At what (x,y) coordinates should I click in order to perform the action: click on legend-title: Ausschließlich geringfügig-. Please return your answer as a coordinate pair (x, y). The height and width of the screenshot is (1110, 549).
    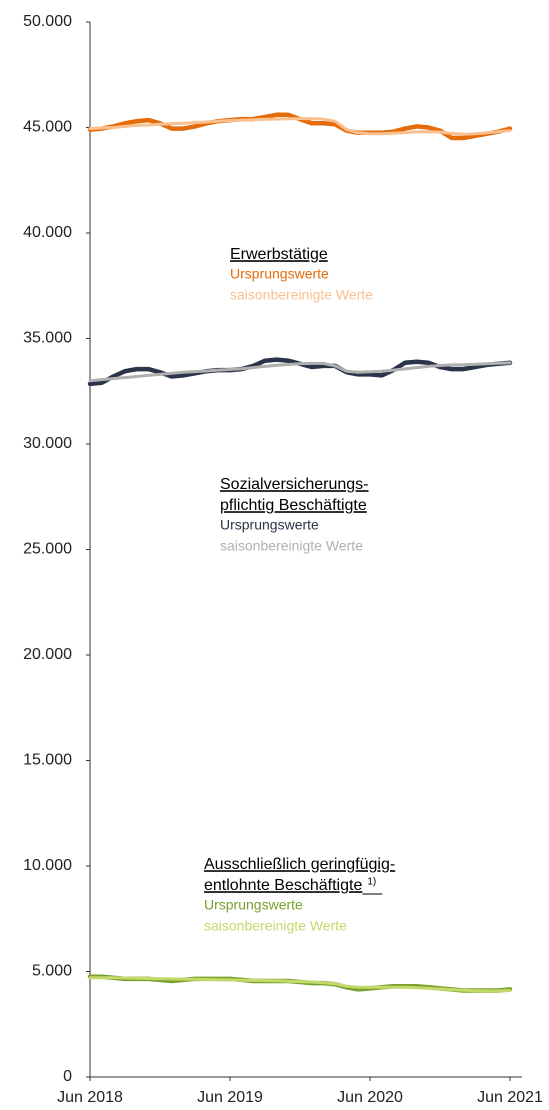
    Looking at the image, I should click on (299, 864).